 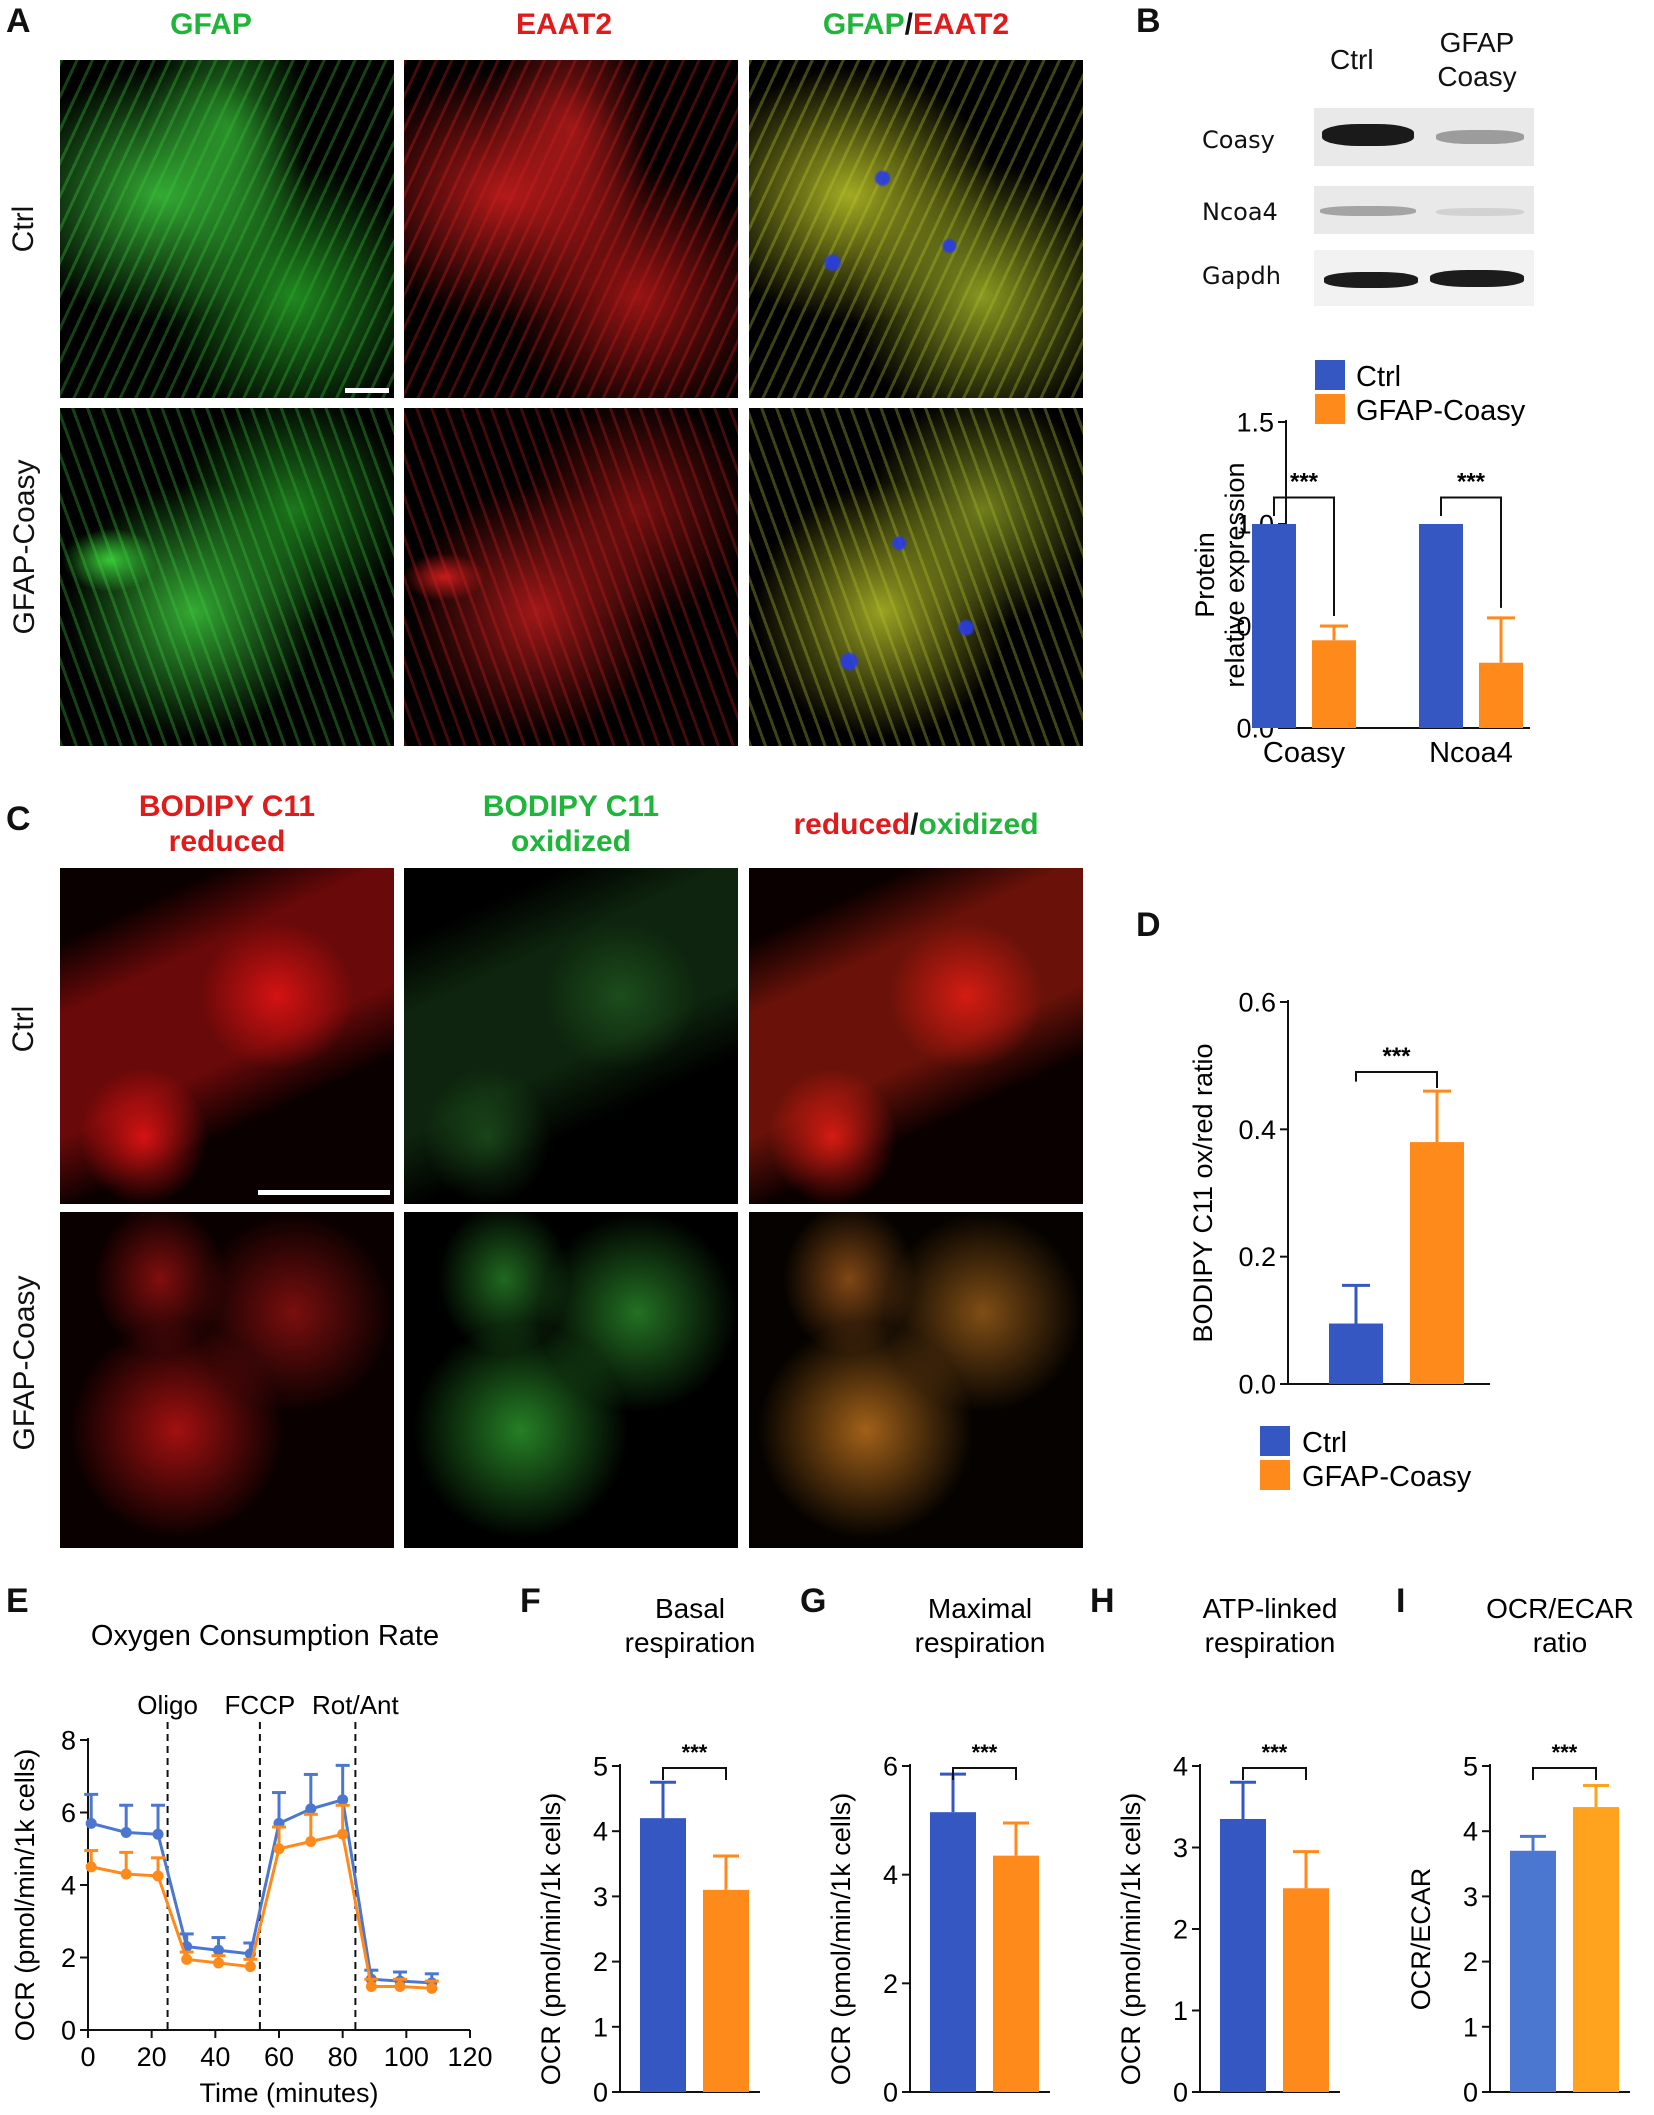 I want to click on g-y-tick-label: 6, so click(x=890, y=1766).